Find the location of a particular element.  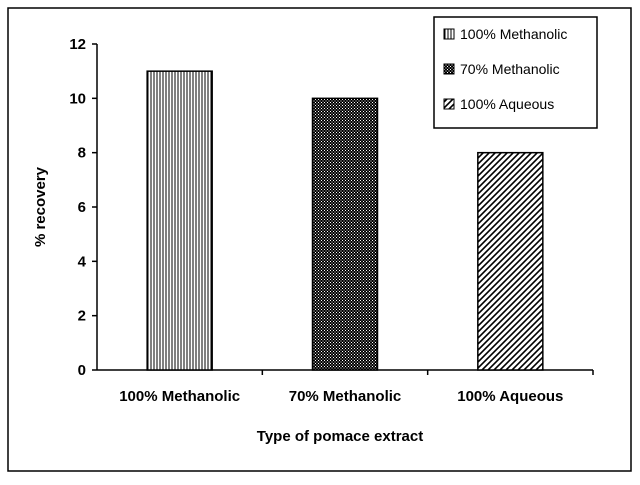

legend-box is located at coordinates (515, 72).